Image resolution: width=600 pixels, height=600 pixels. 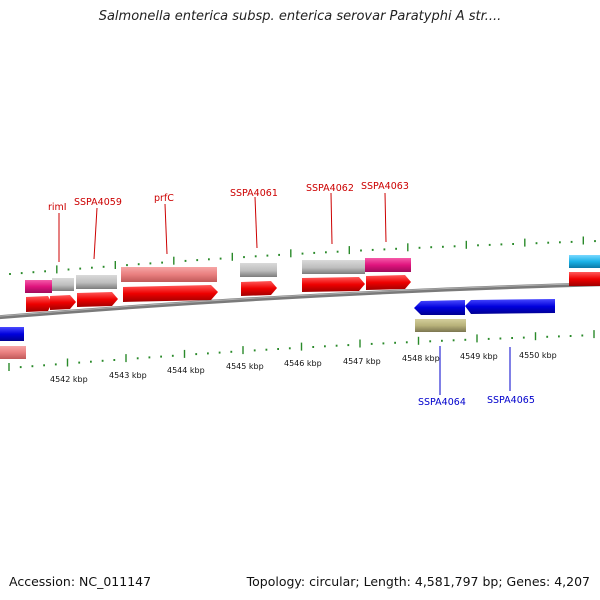 I want to click on tick-label-4544: 4544 kbp, so click(x=186, y=370).